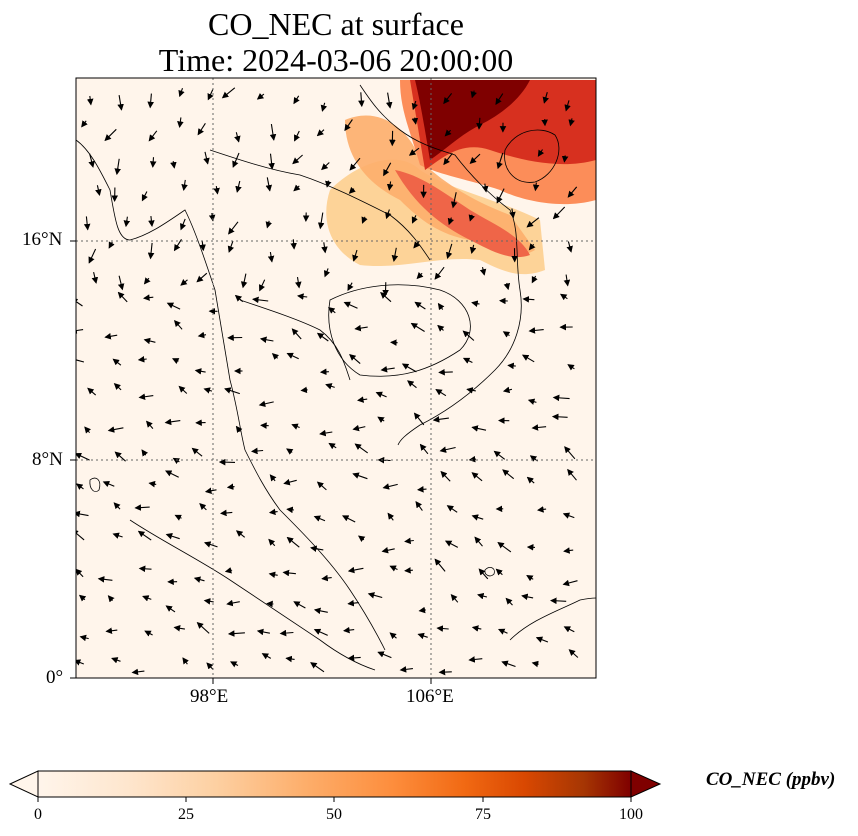 The image size is (858, 836). I want to click on colorbar-tick-0: 0, so click(38, 814).